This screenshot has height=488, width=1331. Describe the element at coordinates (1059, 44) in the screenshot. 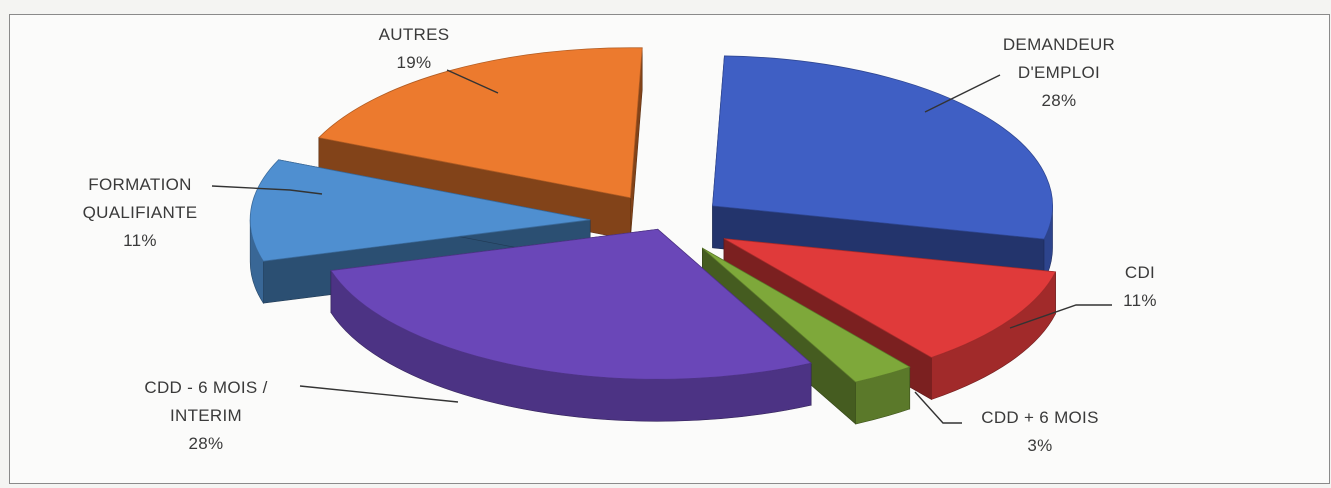

I see `slice-name-label: DEMANDEUR` at that location.